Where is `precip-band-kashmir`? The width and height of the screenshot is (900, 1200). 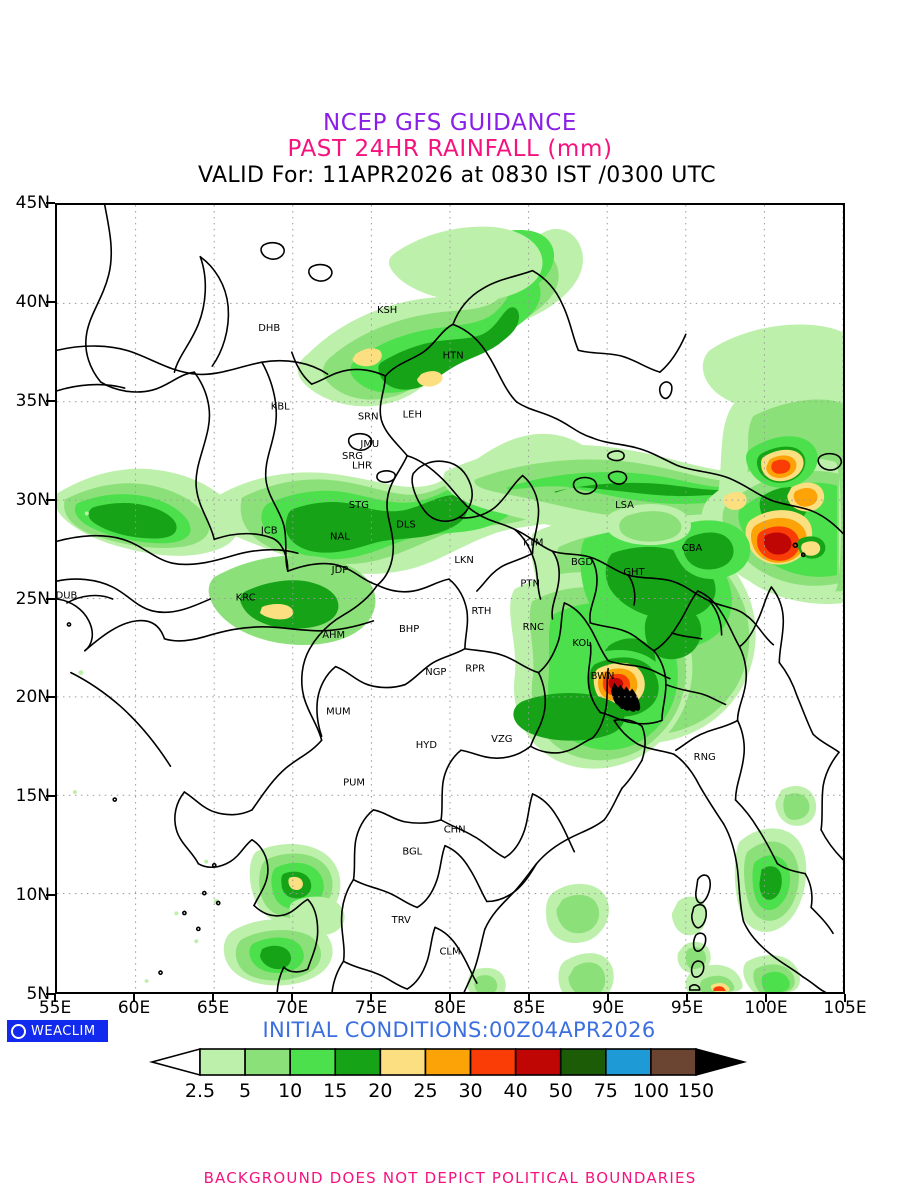
precip-band-kashmir is located at coordinates (440, 316).